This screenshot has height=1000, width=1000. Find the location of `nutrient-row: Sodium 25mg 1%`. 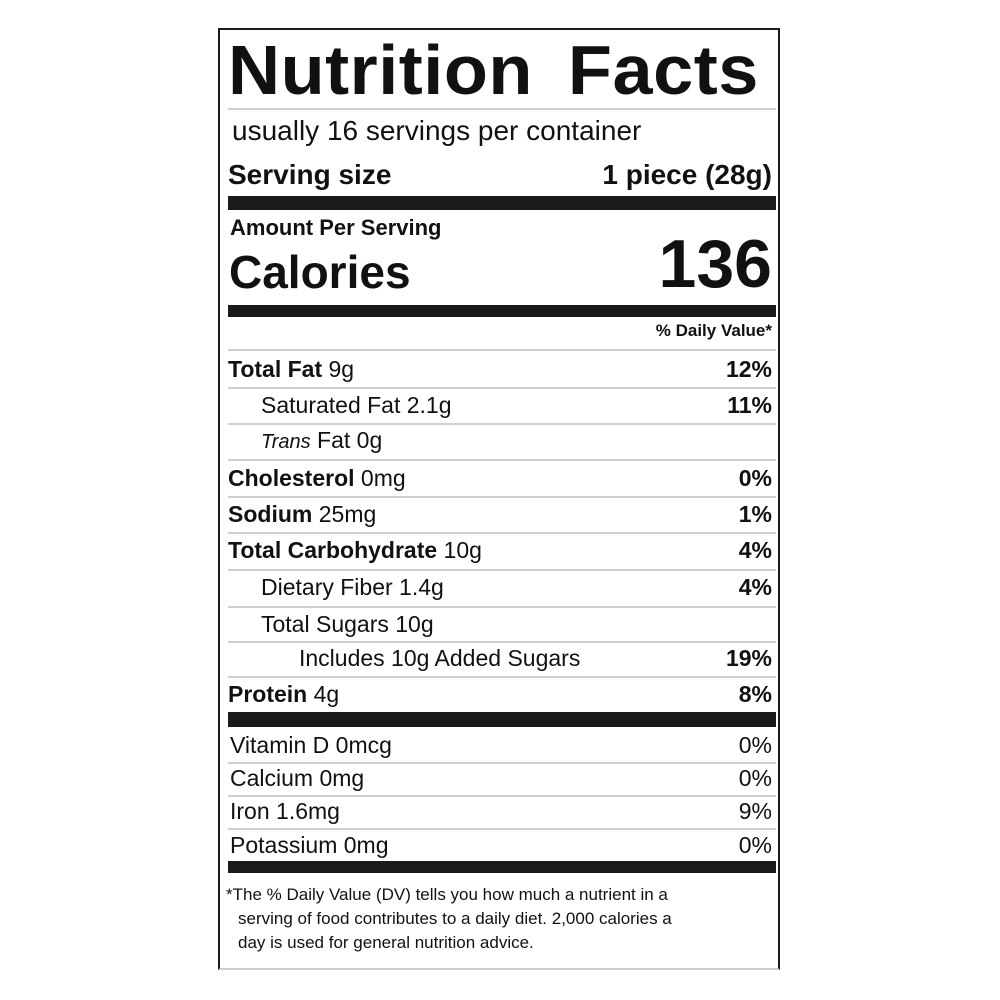

nutrient-row: Sodium 25mg 1% is located at coordinates (500, 514).